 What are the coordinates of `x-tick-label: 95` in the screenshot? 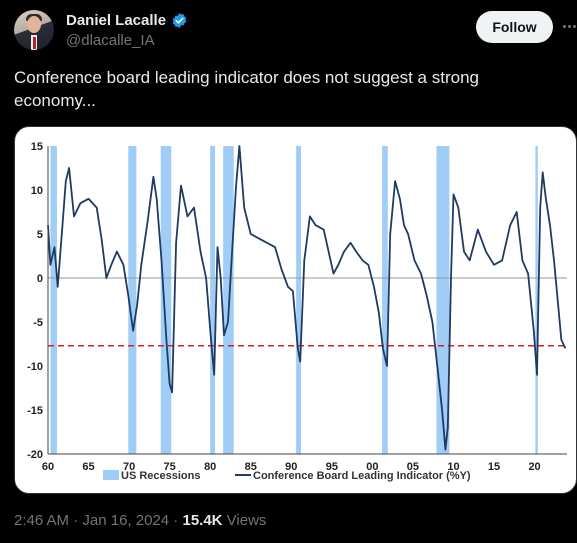 It's located at (332, 467).